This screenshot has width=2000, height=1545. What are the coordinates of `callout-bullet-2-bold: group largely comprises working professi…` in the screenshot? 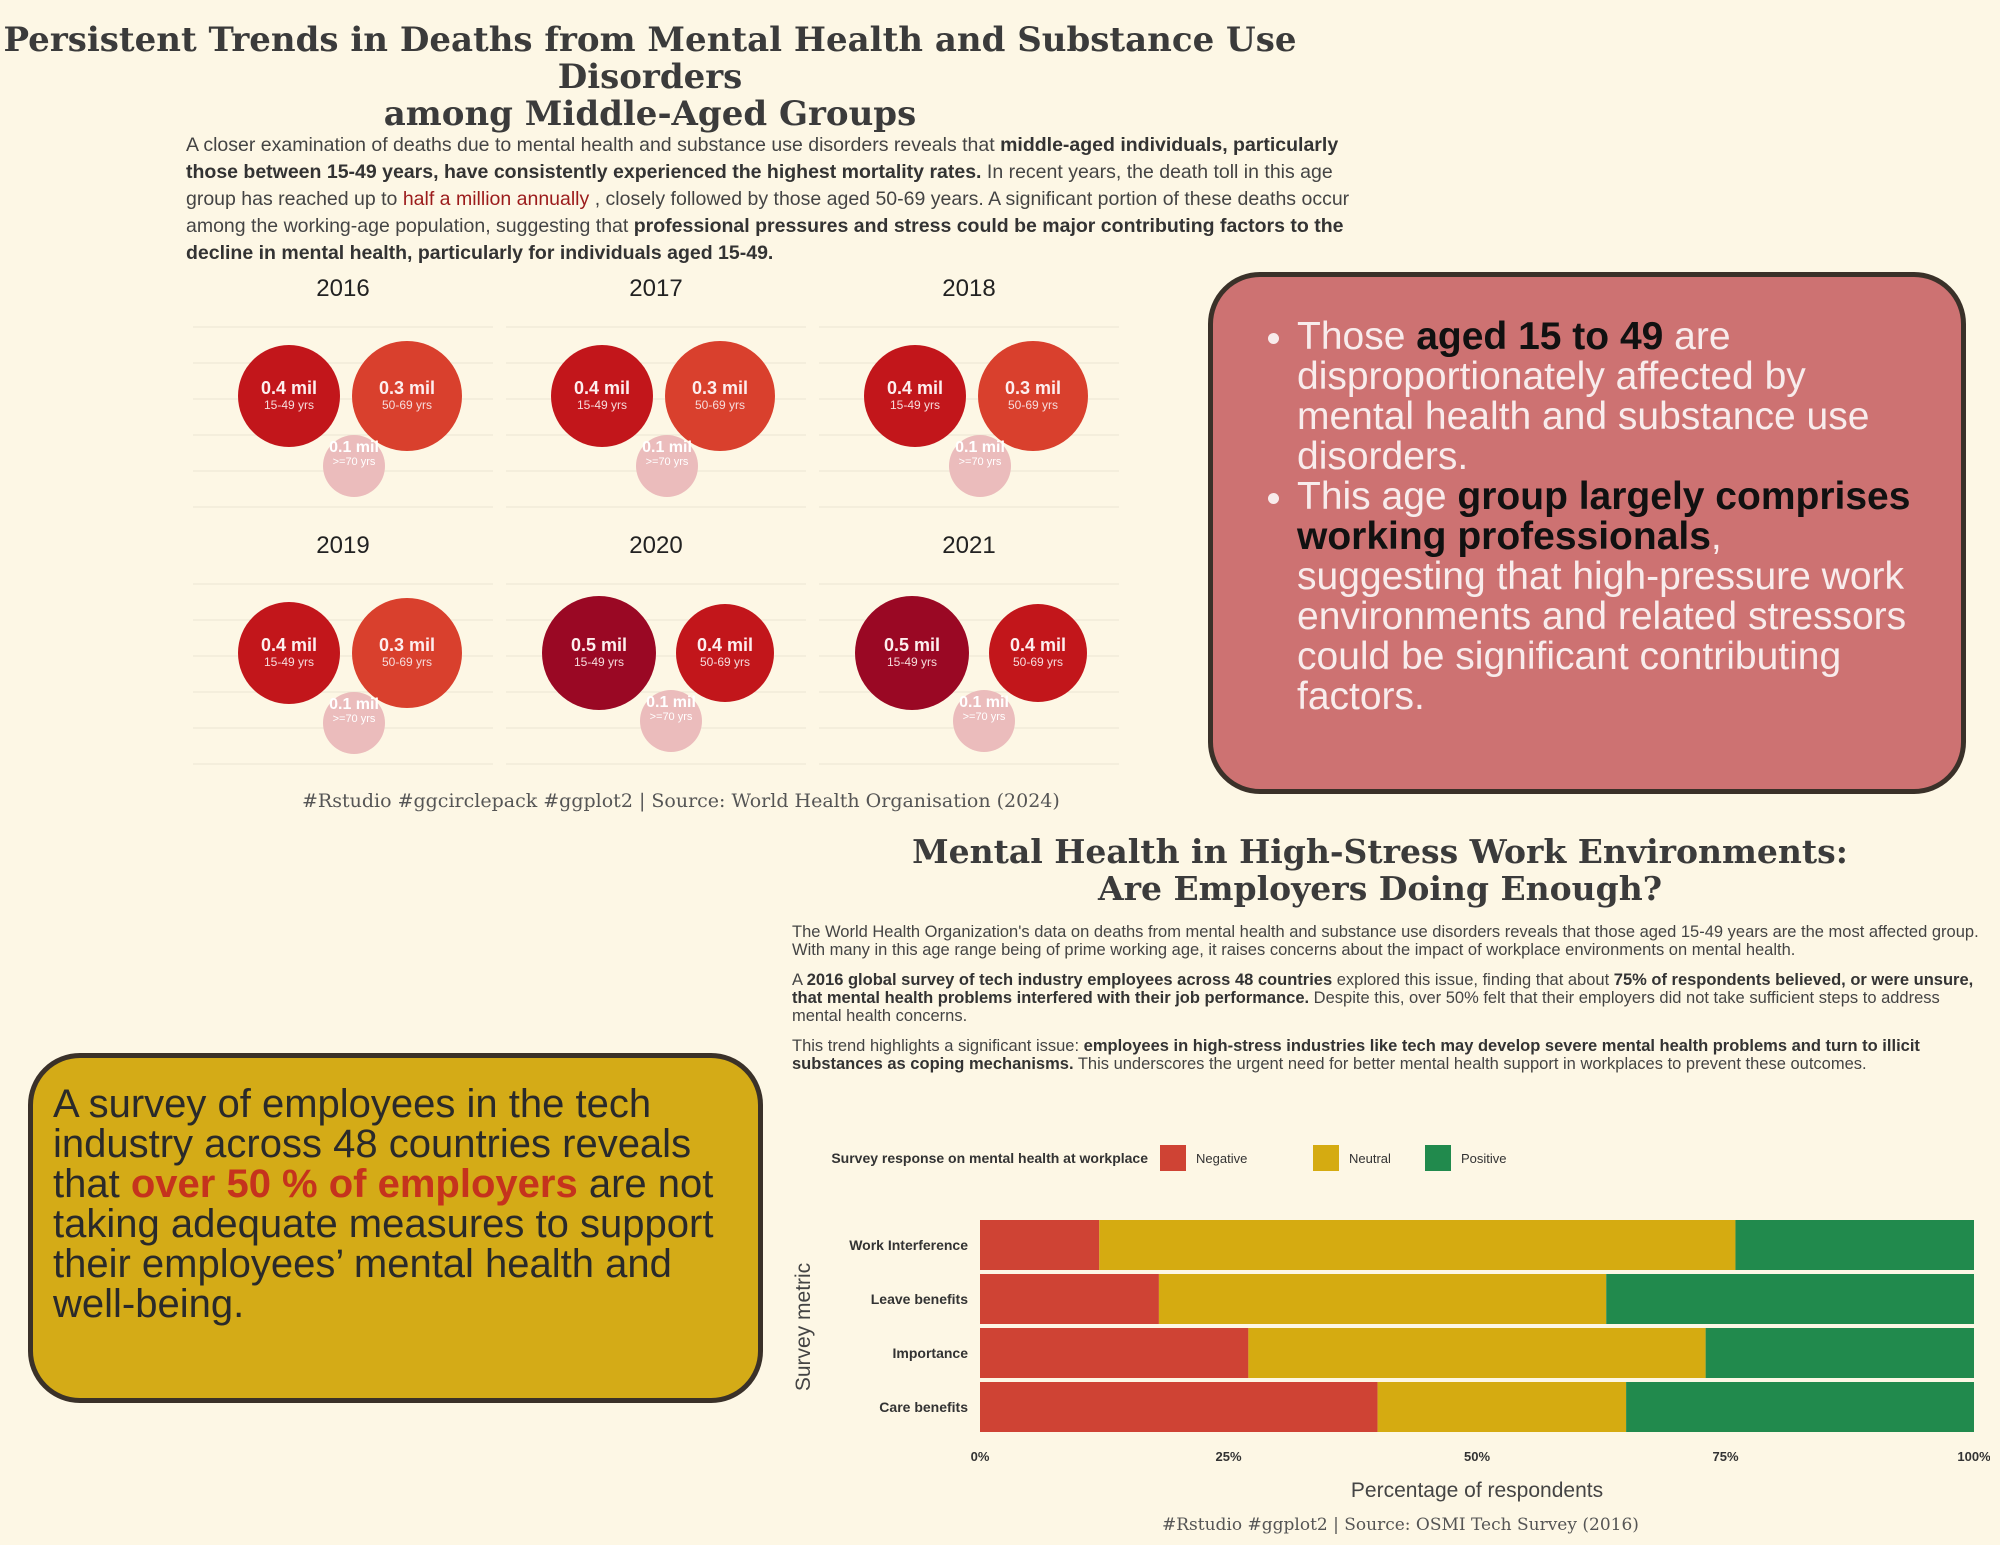 It's located at (1604, 516).